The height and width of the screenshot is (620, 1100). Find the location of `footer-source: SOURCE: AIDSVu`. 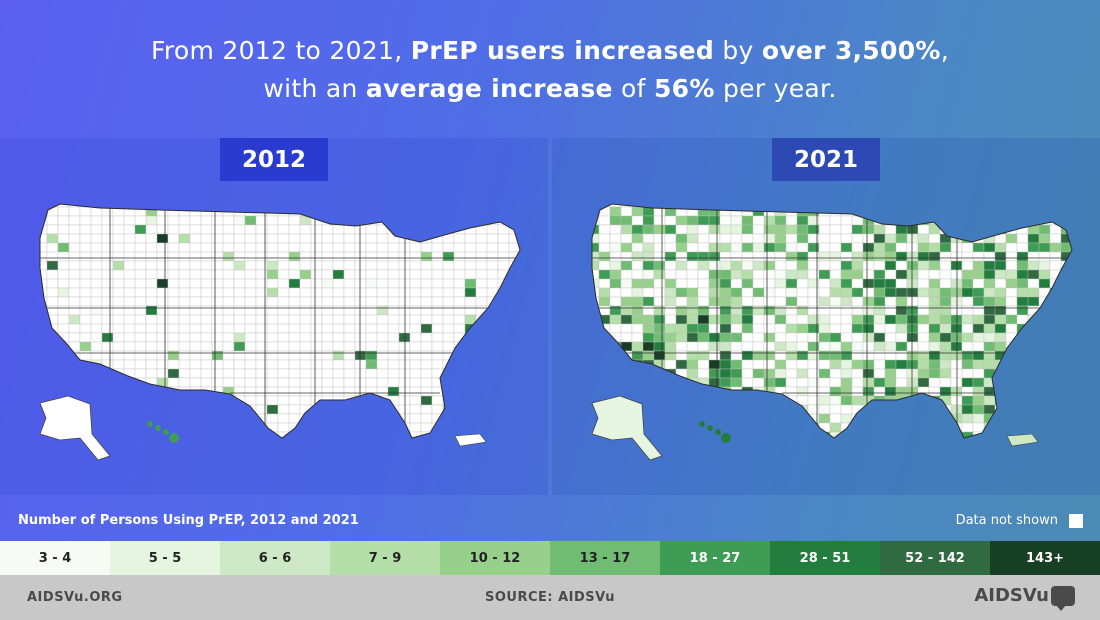

footer-source: SOURCE: AIDSVu is located at coordinates (550, 597).